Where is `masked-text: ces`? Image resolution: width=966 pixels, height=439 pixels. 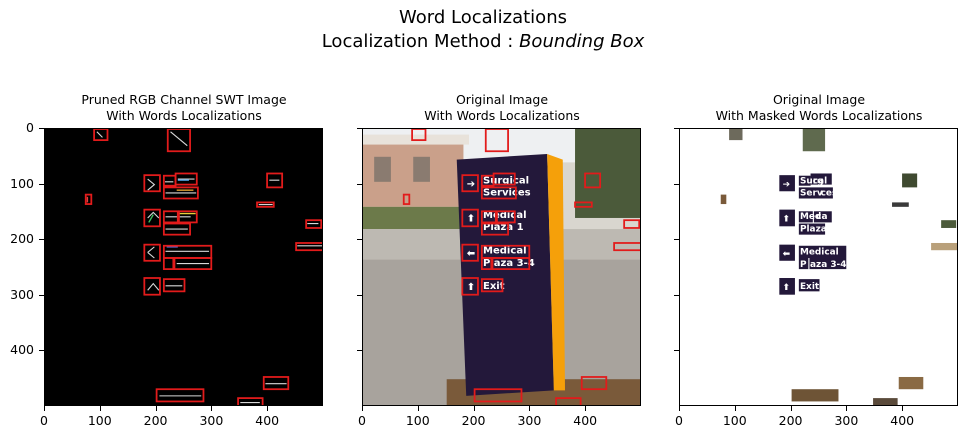
masked-text: ces is located at coordinates (829, 194).